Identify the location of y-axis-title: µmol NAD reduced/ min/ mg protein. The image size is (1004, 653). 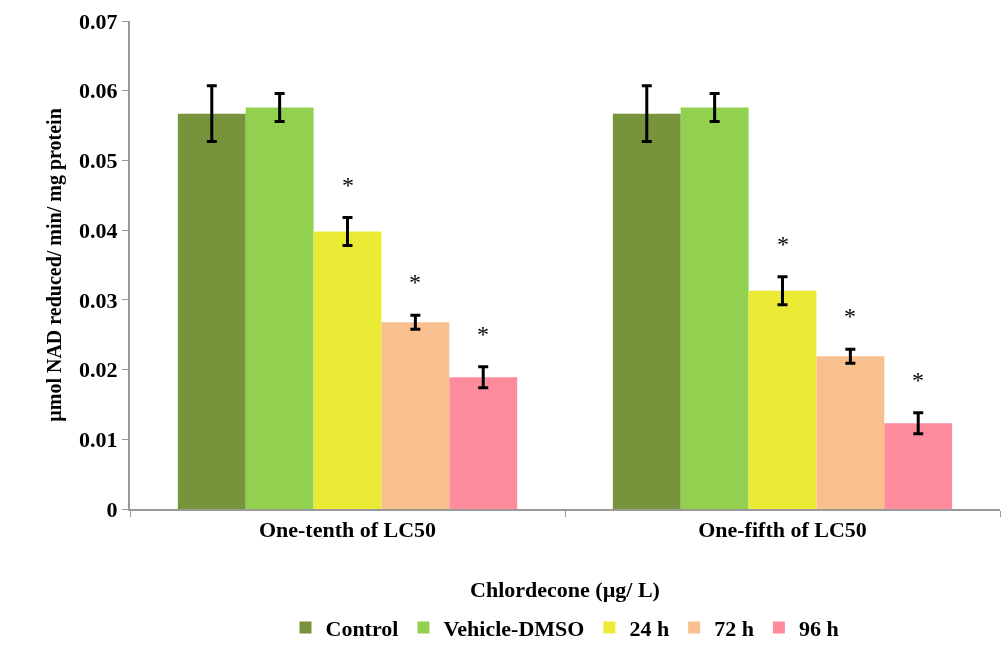
(55, 265).